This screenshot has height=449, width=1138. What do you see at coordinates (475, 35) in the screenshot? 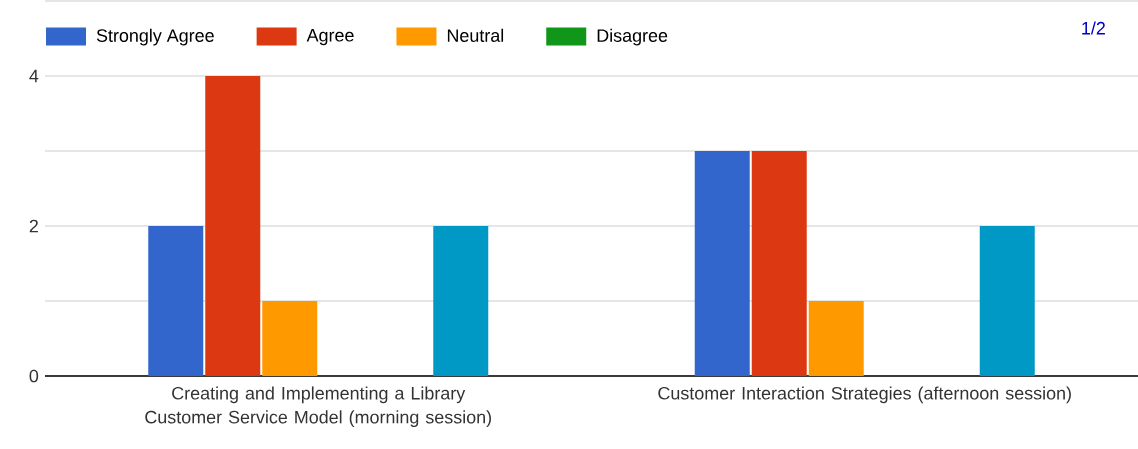
I see `legend-label: Neutral` at bounding box center [475, 35].